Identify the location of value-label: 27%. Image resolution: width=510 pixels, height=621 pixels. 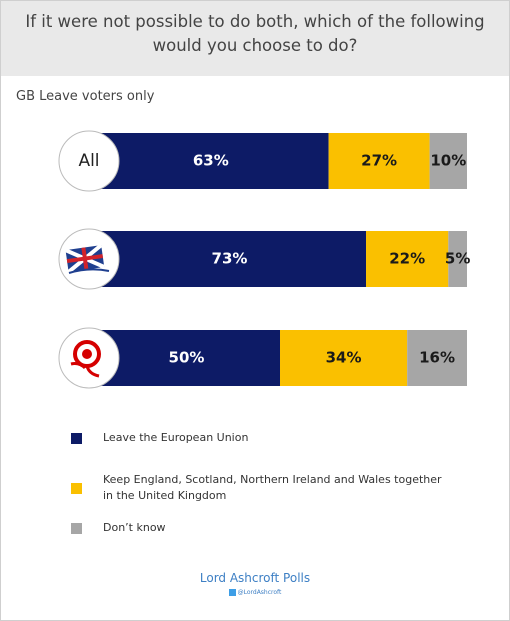
(379, 161).